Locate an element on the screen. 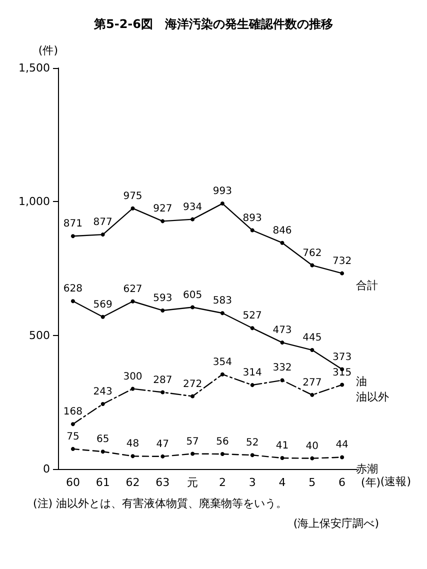 The image size is (427, 569). data-label: 605 is located at coordinates (192, 295).